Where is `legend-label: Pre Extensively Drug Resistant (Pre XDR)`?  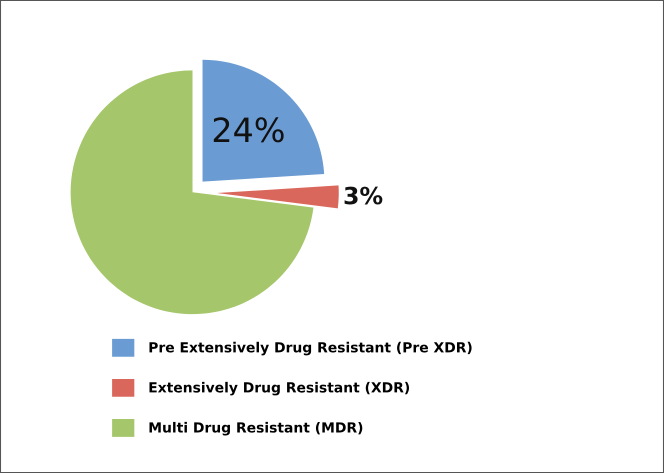
legend-label: Pre Extensively Drug Resistant (Pre XDR) is located at coordinates (310, 349).